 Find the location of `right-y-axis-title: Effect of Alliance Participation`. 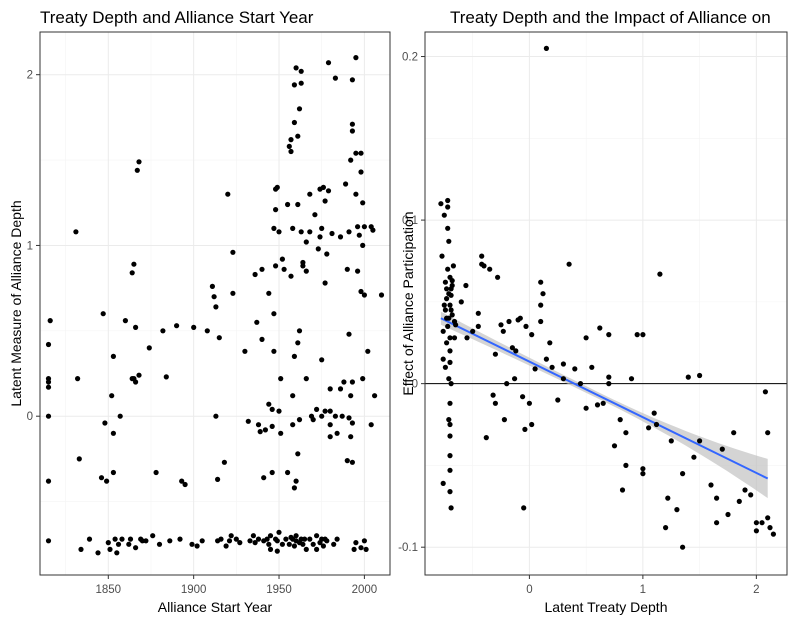

right-y-axis-title: Effect of Alliance Participation is located at coordinates (408, 303).